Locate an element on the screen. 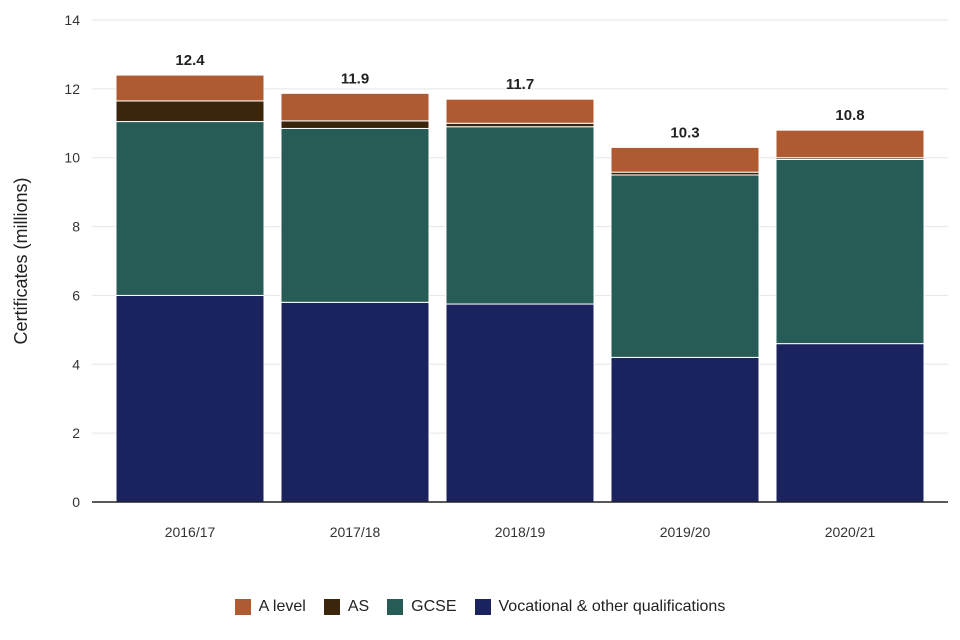  legend-label: GCSE is located at coordinates (434, 606).